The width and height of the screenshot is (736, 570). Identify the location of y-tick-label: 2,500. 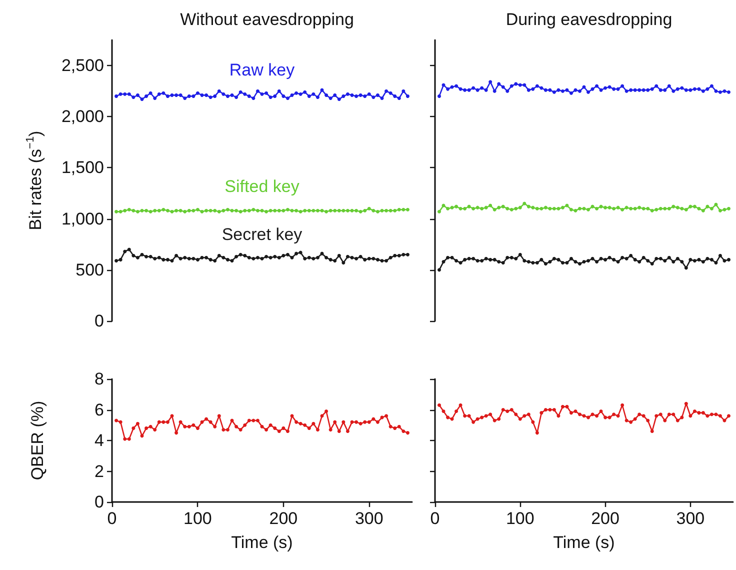
(82, 66).